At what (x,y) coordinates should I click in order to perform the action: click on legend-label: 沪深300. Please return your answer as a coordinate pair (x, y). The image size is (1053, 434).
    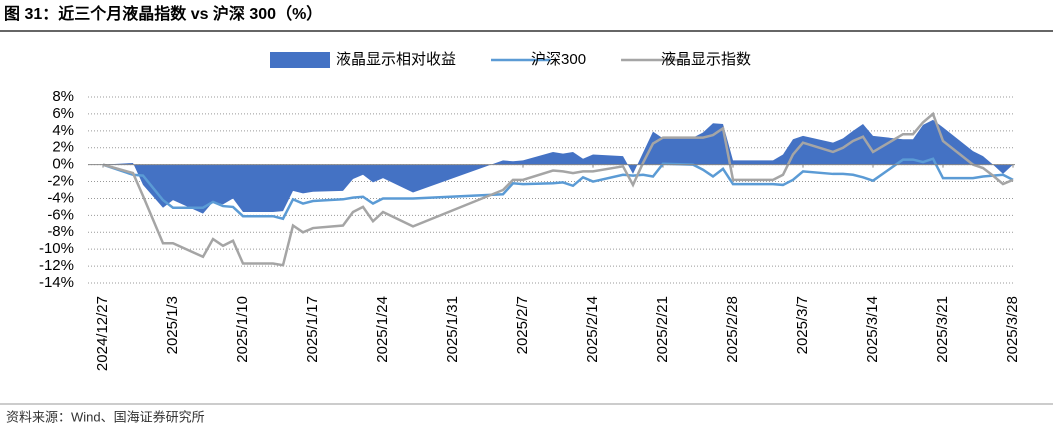
    Looking at the image, I should click on (558, 59).